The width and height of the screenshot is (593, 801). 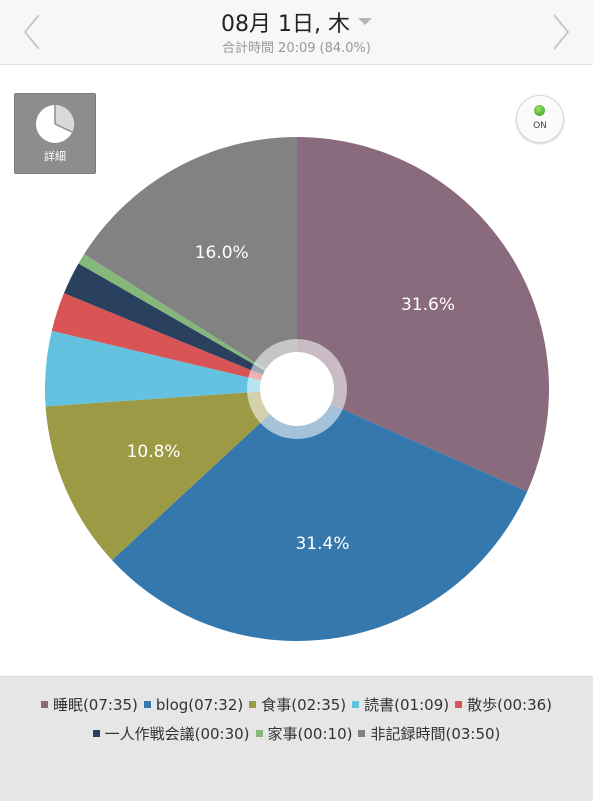 What do you see at coordinates (435, 734) in the screenshot?
I see `legend-label: 非記録時間(03:50)` at bounding box center [435, 734].